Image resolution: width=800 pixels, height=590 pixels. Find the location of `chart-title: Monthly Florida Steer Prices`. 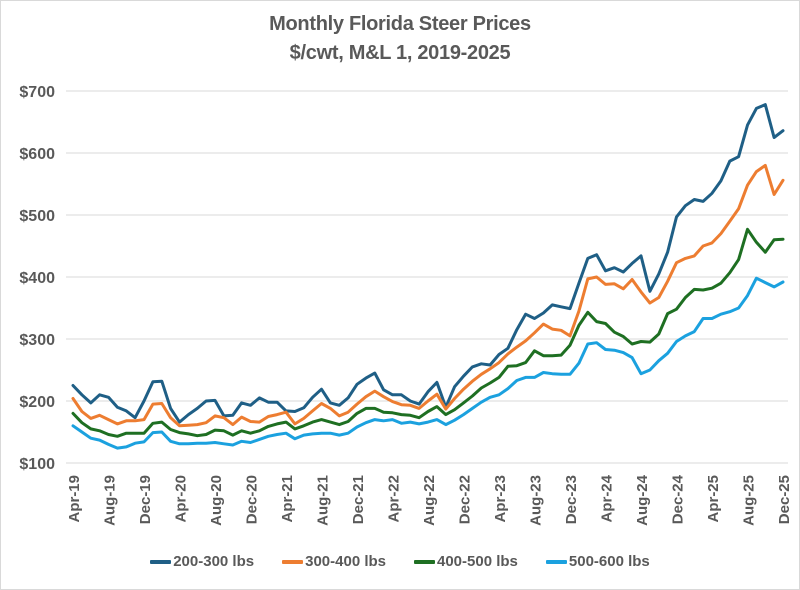

chart-title: Monthly Florida Steer Prices is located at coordinates (400, 24).